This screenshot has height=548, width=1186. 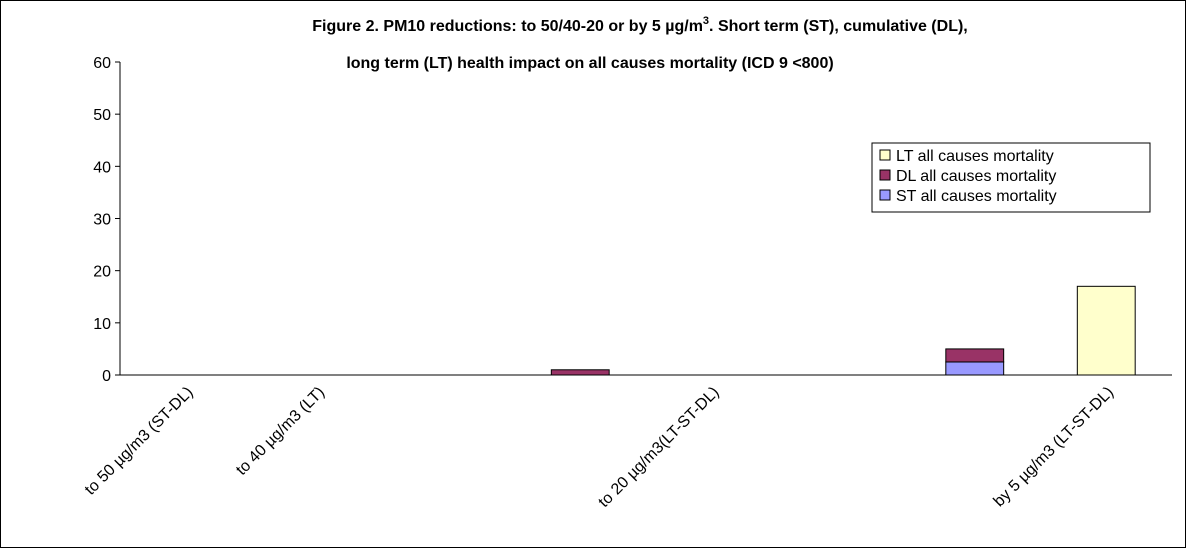 I want to click on y-tick-label: 30, so click(x=102, y=220).